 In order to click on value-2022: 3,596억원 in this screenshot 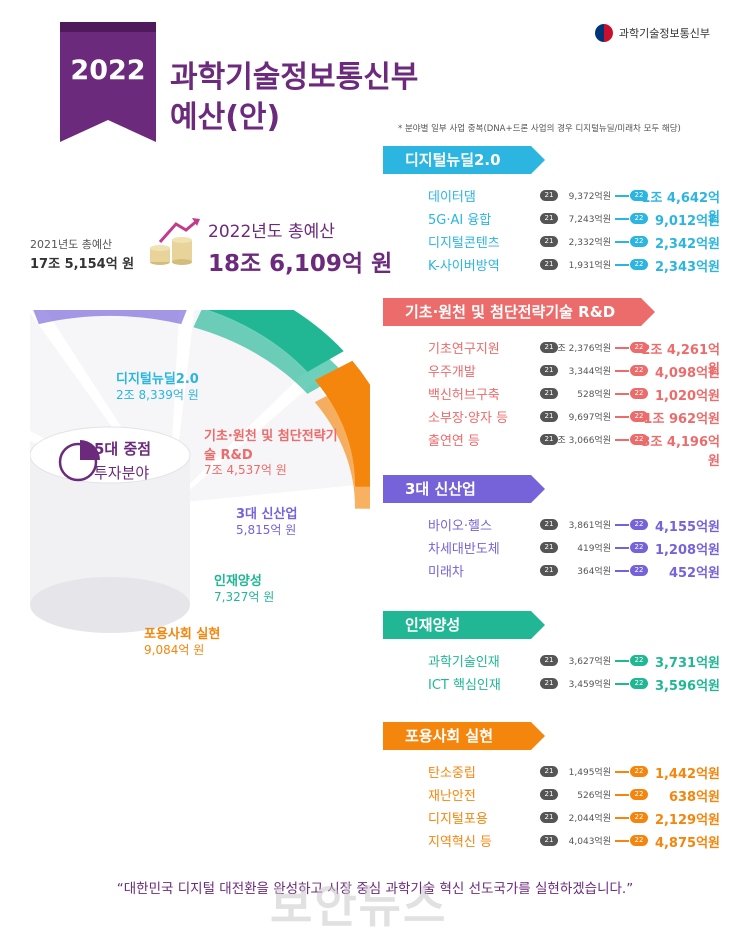, I will do `click(687, 686)`.